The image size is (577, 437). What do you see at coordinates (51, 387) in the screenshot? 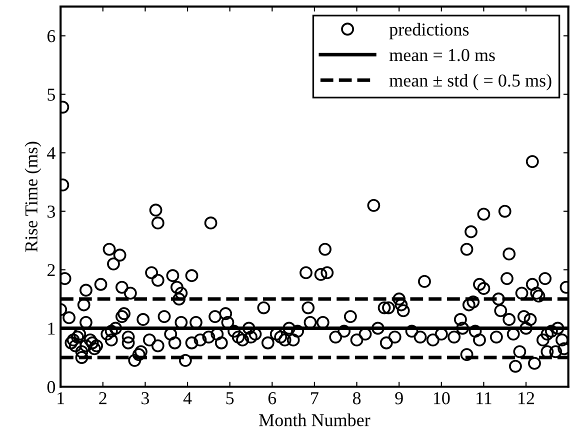
I see `y-tick-label: 0` at bounding box center [51, 387].